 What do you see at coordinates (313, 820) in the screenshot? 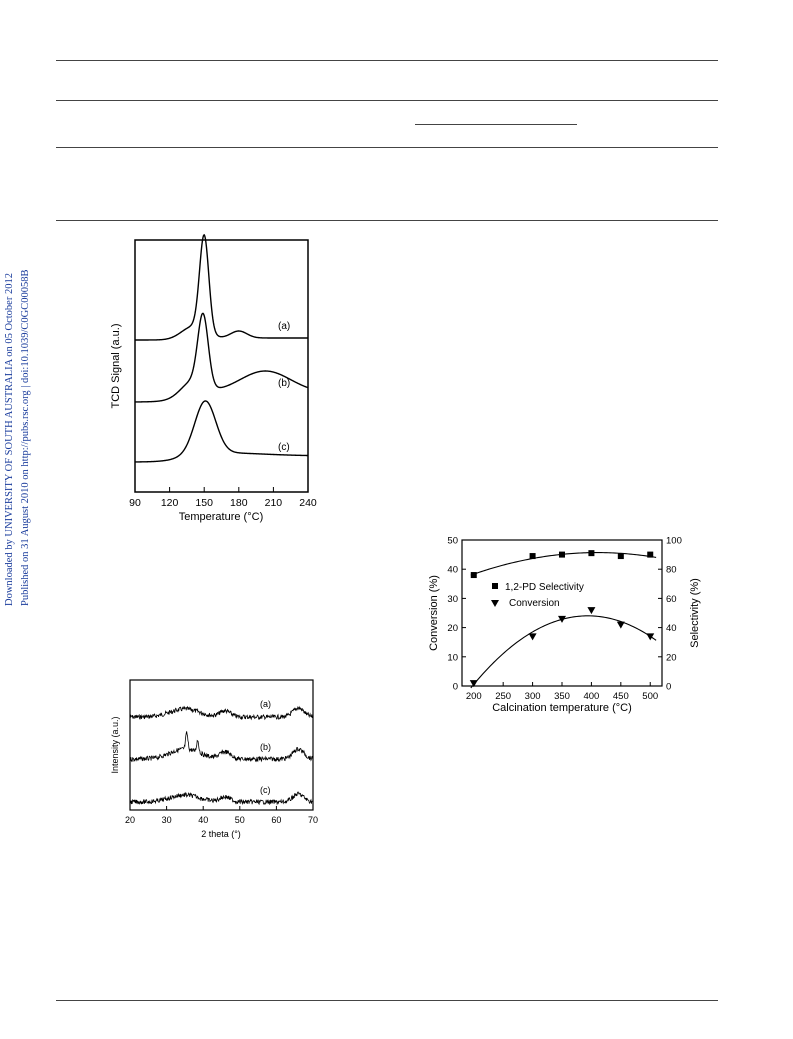
I see `xrd-x-tick-label: 70` at bounding box center [313, 820].